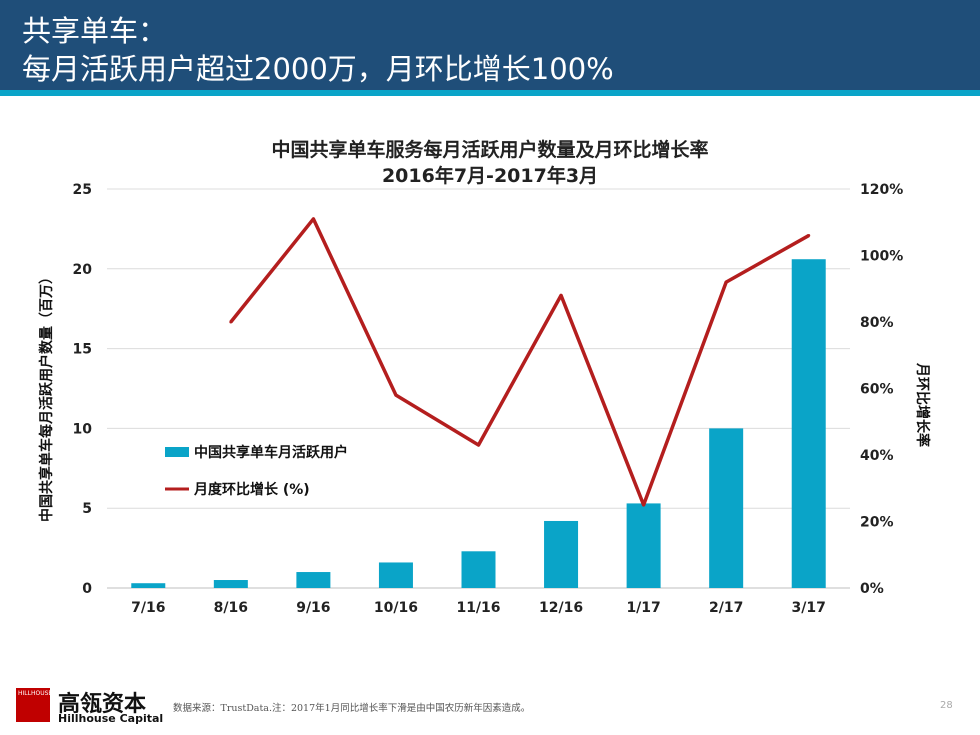 The width and height of the screenshot is (980, 735). Describe the element at coordinates (396, 395) in the screenshot. I see `growth-point-10/16` at that location.